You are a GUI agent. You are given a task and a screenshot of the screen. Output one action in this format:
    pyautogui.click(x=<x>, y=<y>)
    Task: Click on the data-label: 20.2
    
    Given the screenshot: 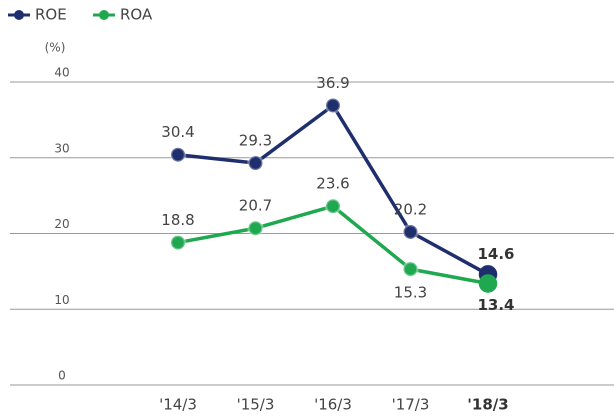 What is the action you would take?
    pyautogui.click(x=410, y=209)
    